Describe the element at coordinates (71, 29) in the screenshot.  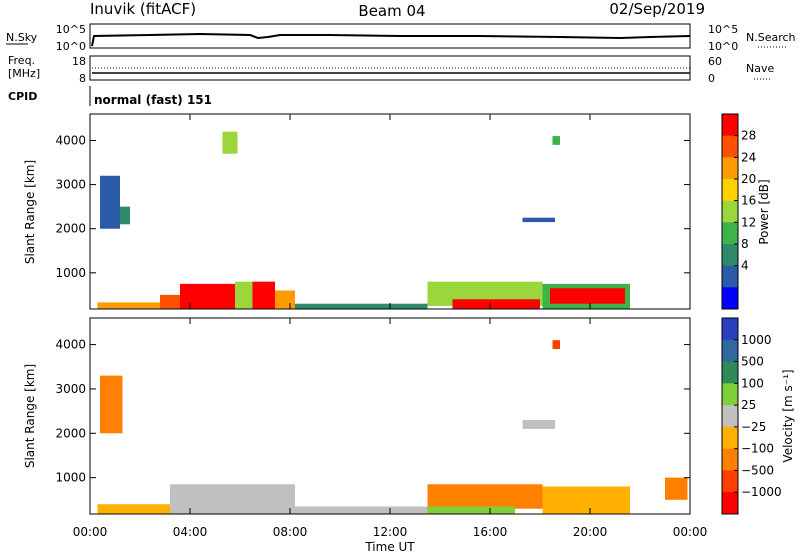
I see `nsky-tick-top: 10^5` at that location.